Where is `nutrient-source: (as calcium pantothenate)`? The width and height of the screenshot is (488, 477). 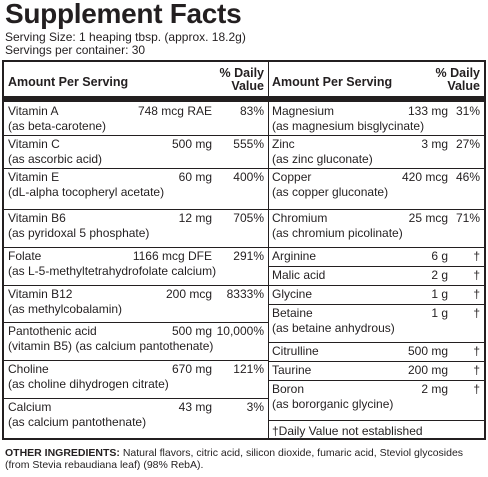
nutrient-source: (as calcium pantothenate) is located at coordinates (77, 422).